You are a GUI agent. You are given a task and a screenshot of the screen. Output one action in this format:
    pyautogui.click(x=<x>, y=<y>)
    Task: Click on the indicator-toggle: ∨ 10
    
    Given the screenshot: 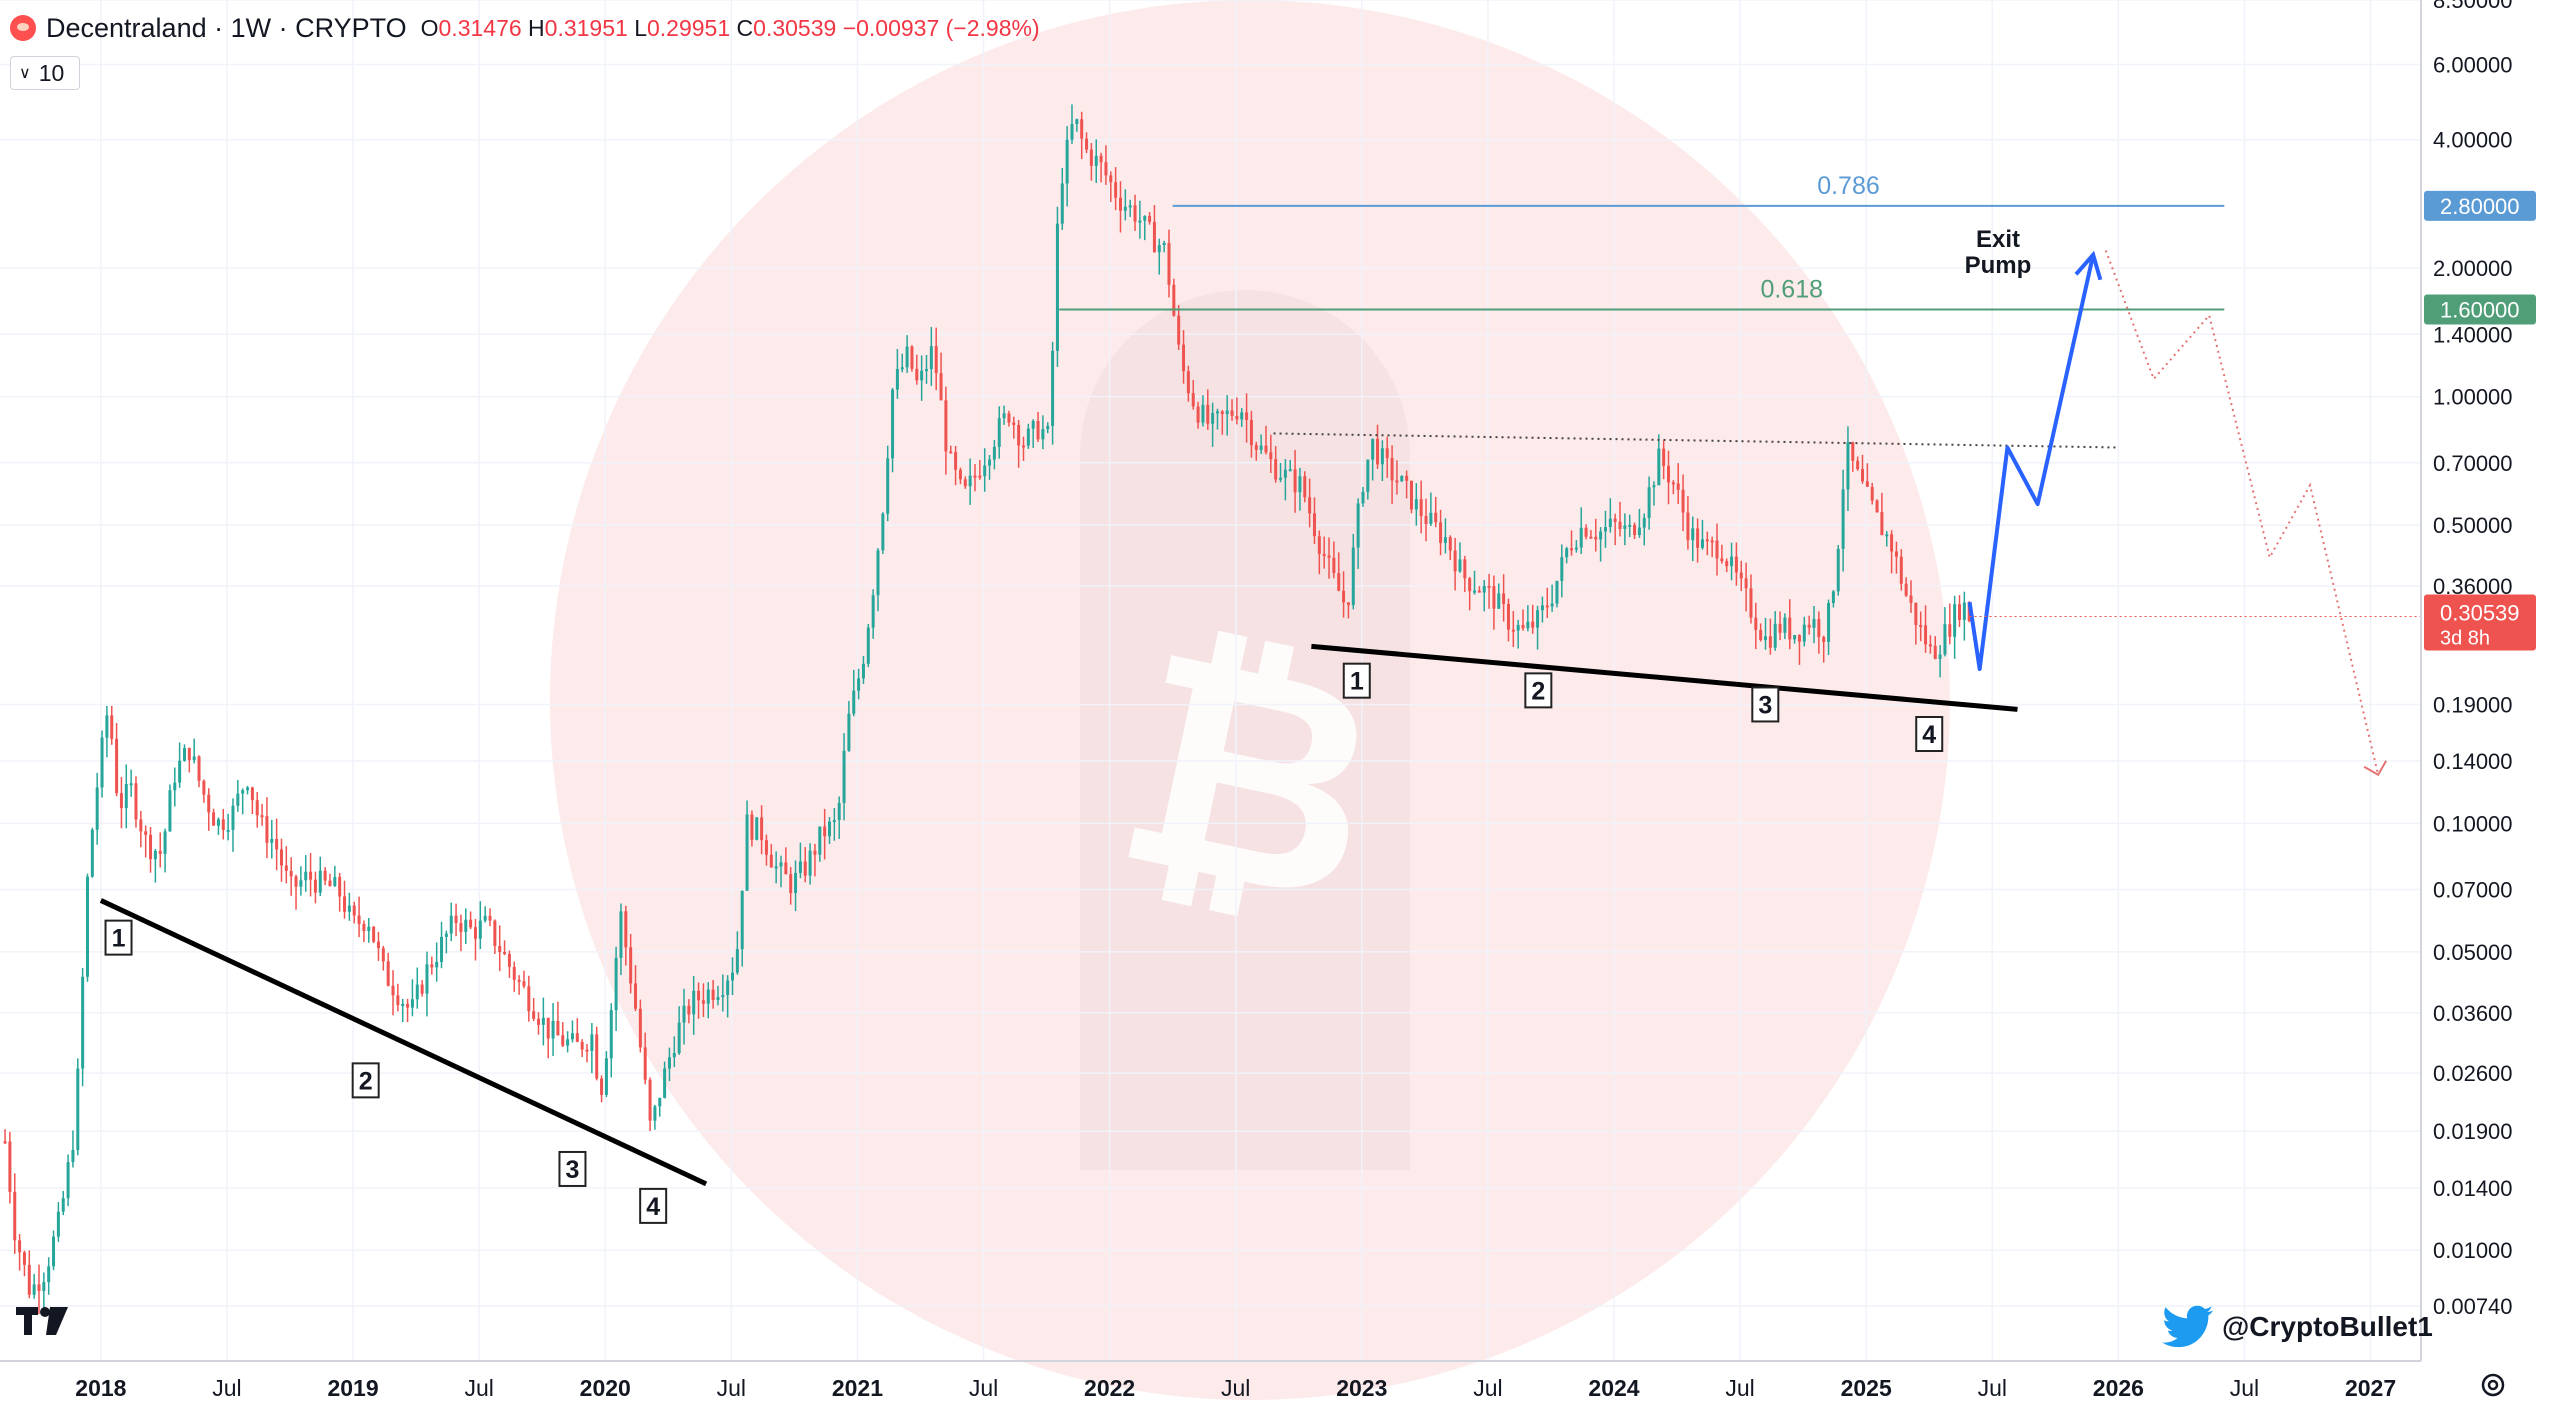 What is the action you would take?
    pyautogui.click(x=45, y=73)
    